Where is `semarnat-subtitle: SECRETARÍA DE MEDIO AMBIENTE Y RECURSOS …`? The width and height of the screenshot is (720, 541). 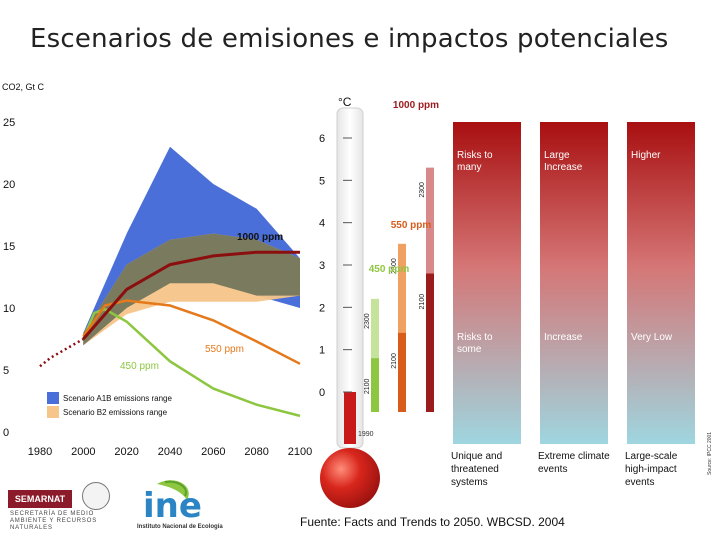
semarnat-subtitle: SECRETARÍA DE MEDIO AMBIENTE Y RECURSOS … is located at coordinates (53, 521).